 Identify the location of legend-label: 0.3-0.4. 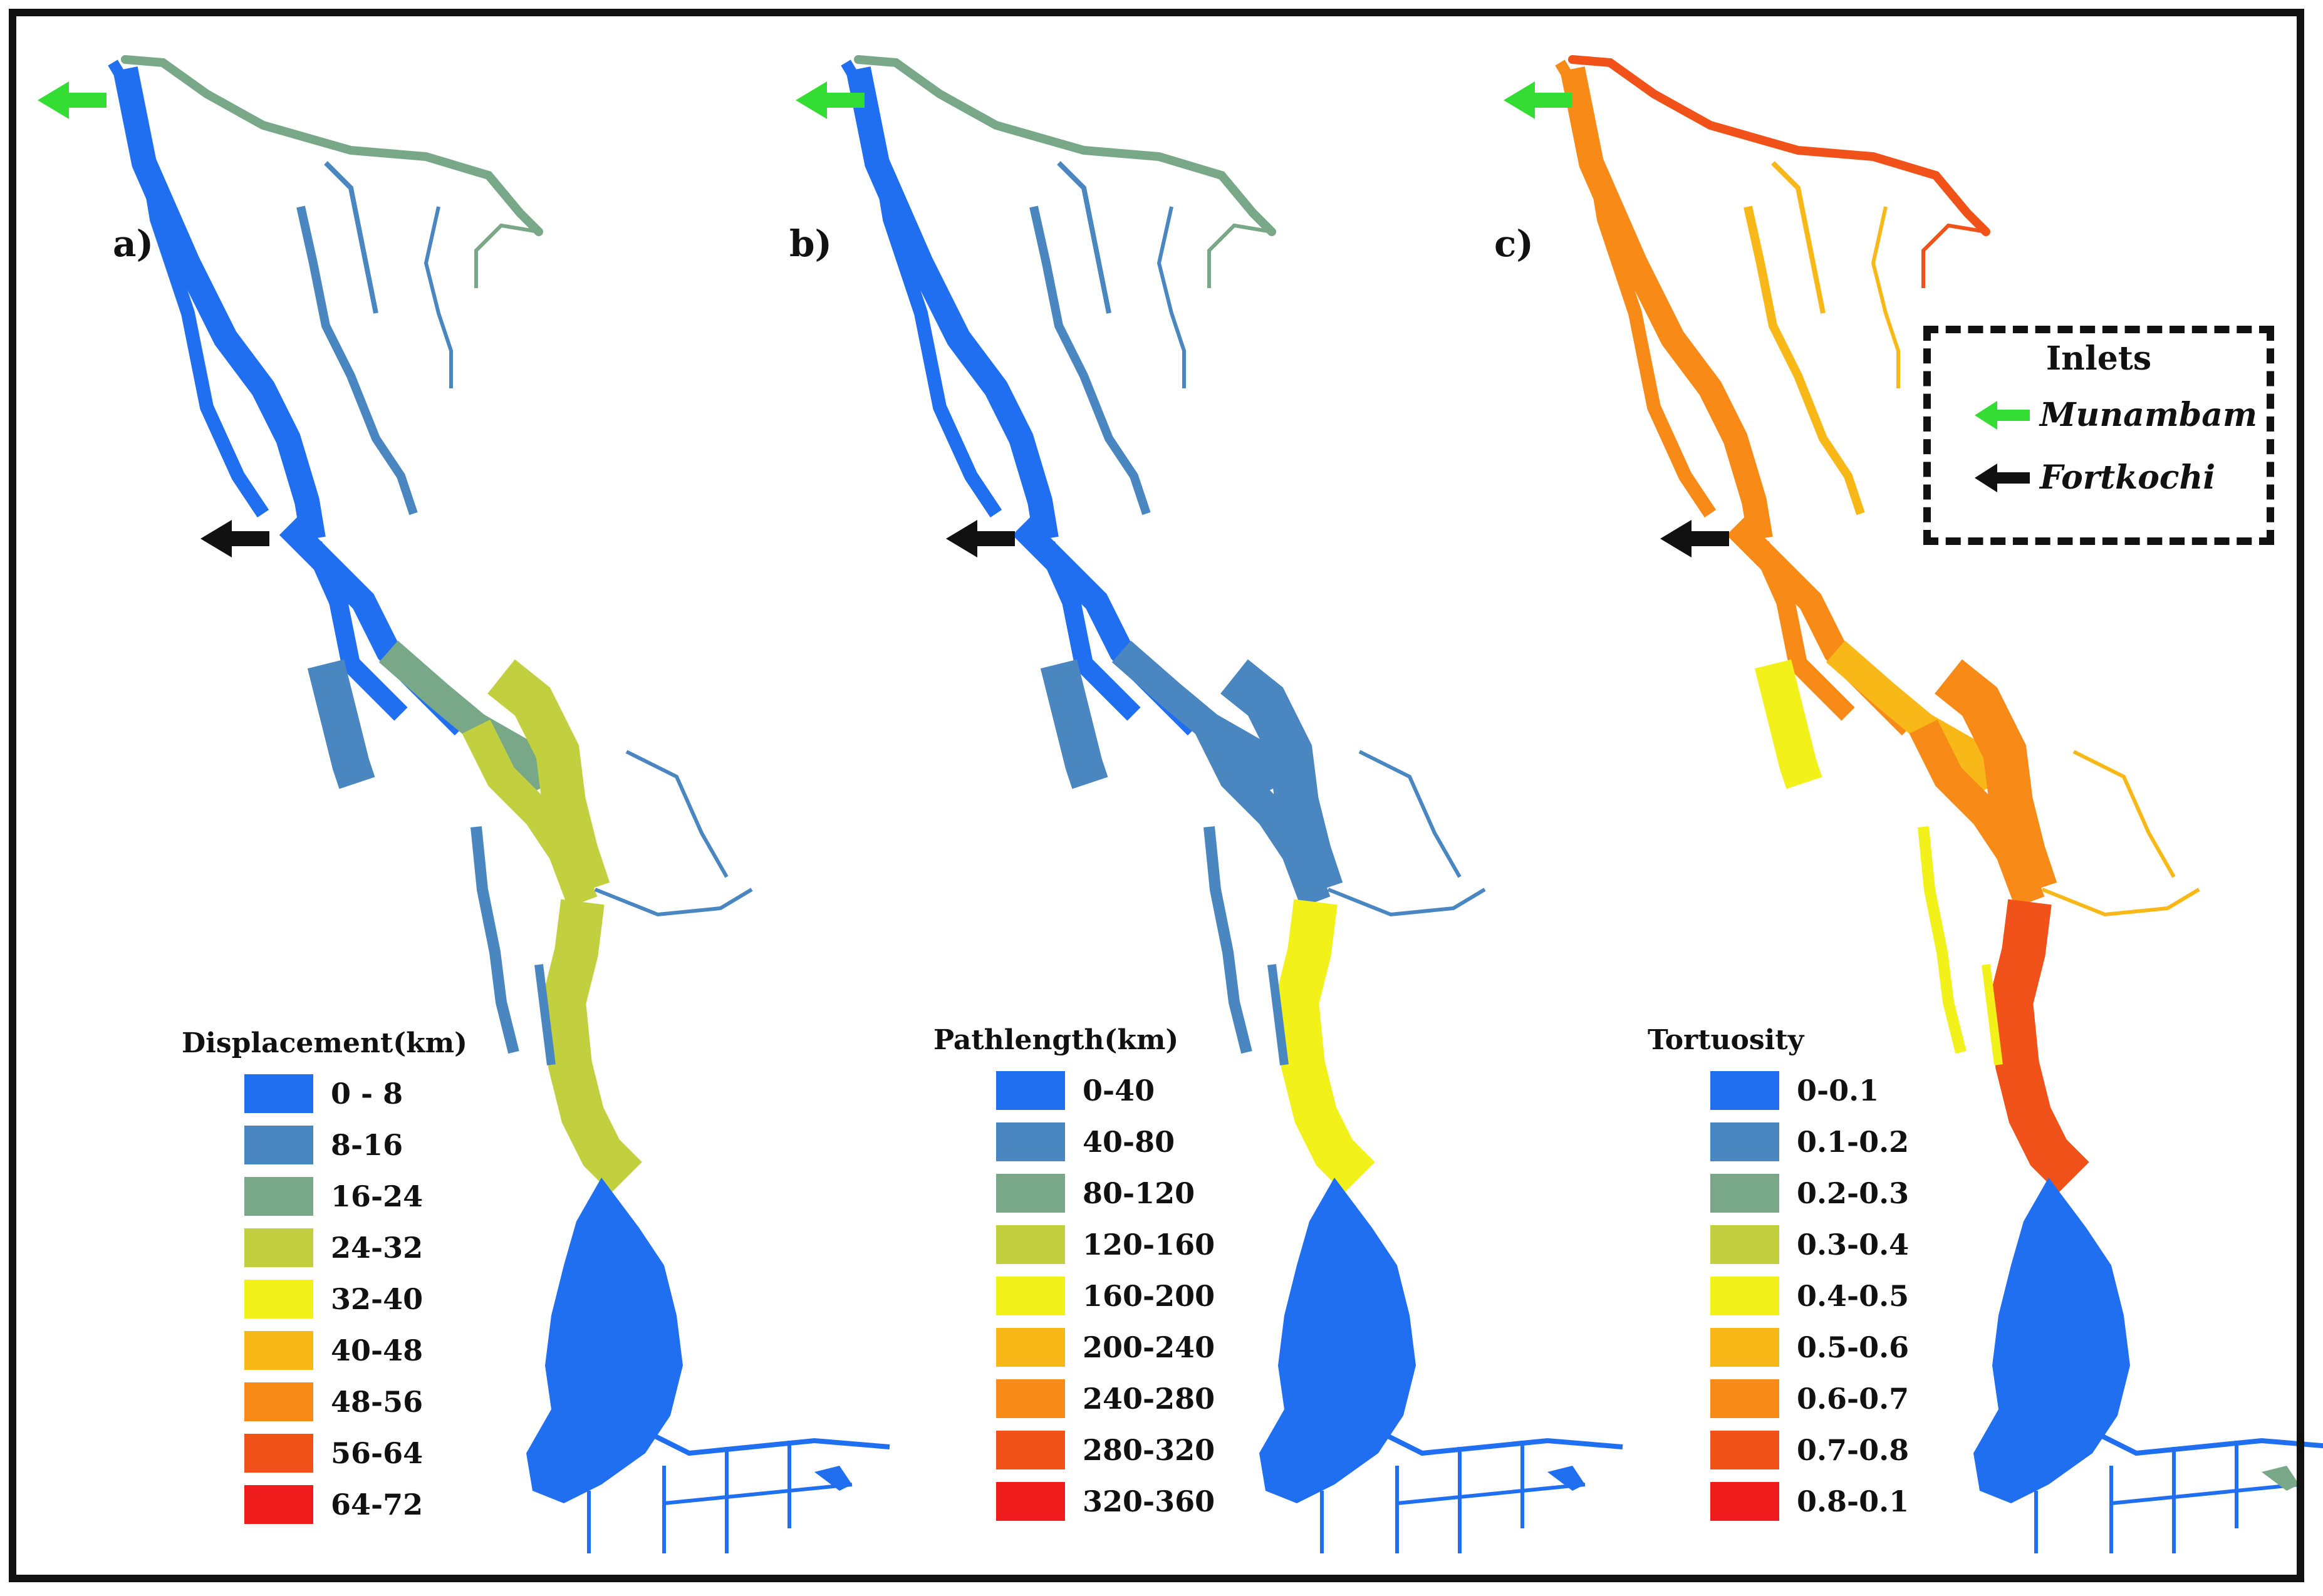
(1854, 1245).